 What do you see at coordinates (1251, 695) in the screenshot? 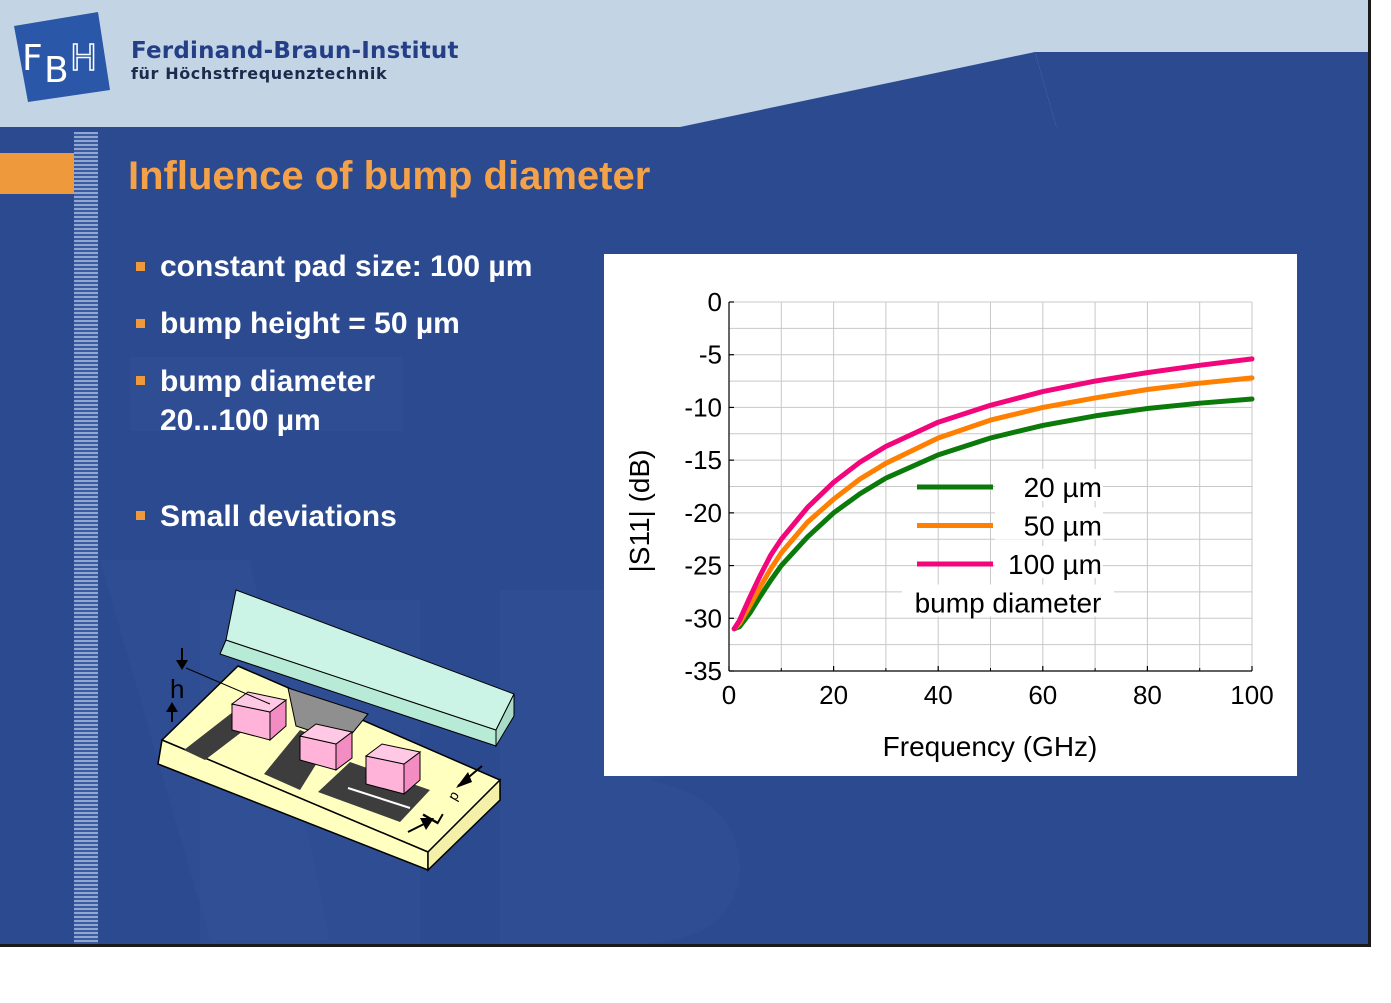
I see `x-tick-label: 100` at bounding box center [1251, 695].